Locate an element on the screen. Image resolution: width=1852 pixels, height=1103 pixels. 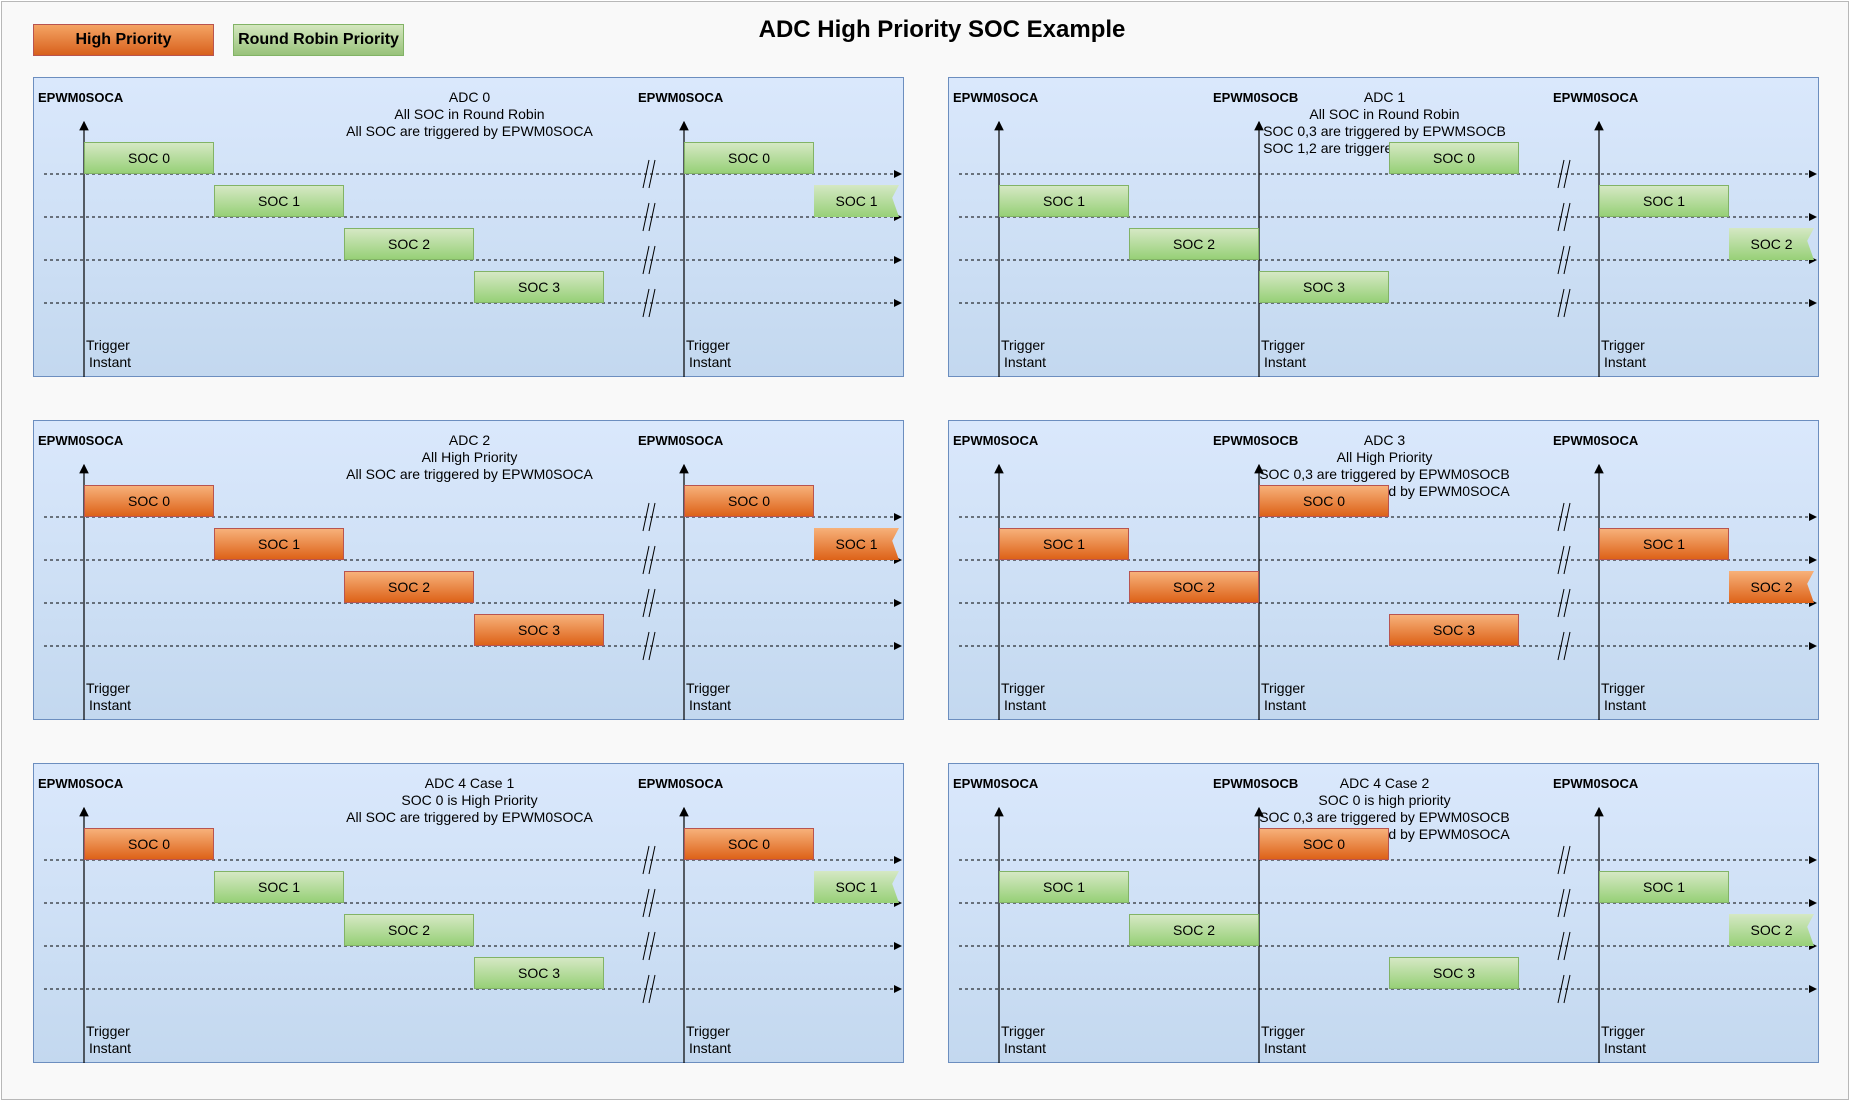
timeline-lines is located at coordinates (473, 248).